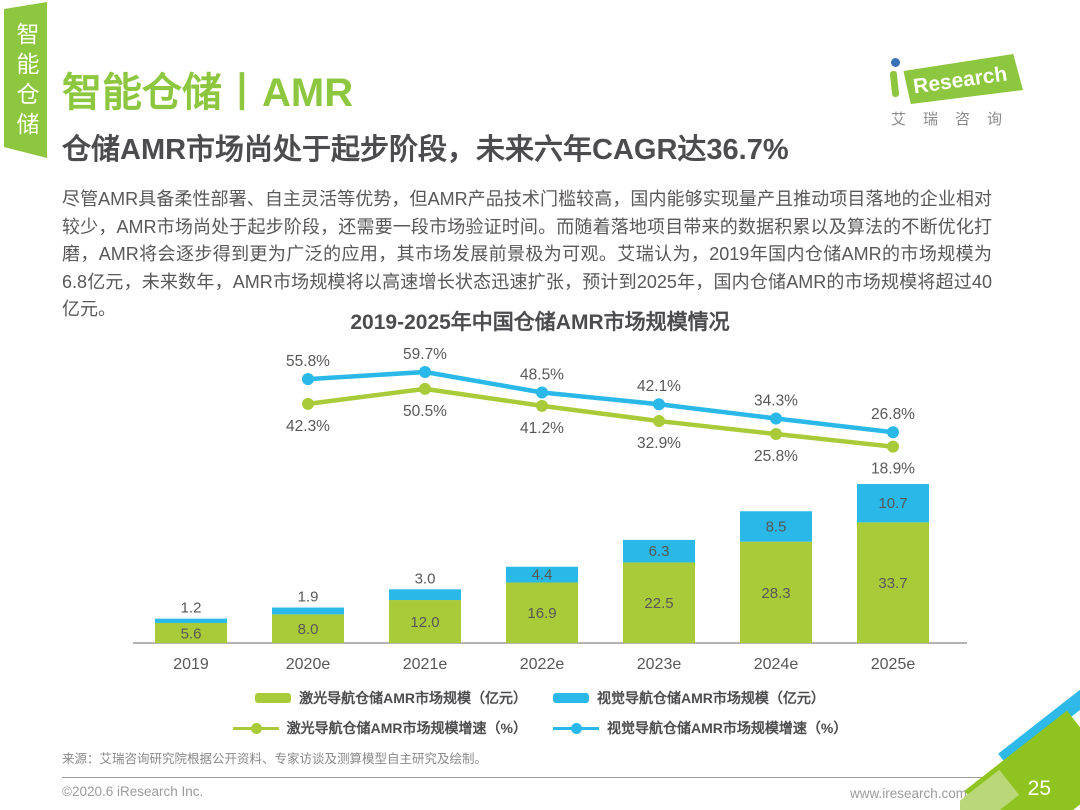  Describe the element at coordinates (542, 664) in the screenshot. I see `svg-text: 2022e` at that location.